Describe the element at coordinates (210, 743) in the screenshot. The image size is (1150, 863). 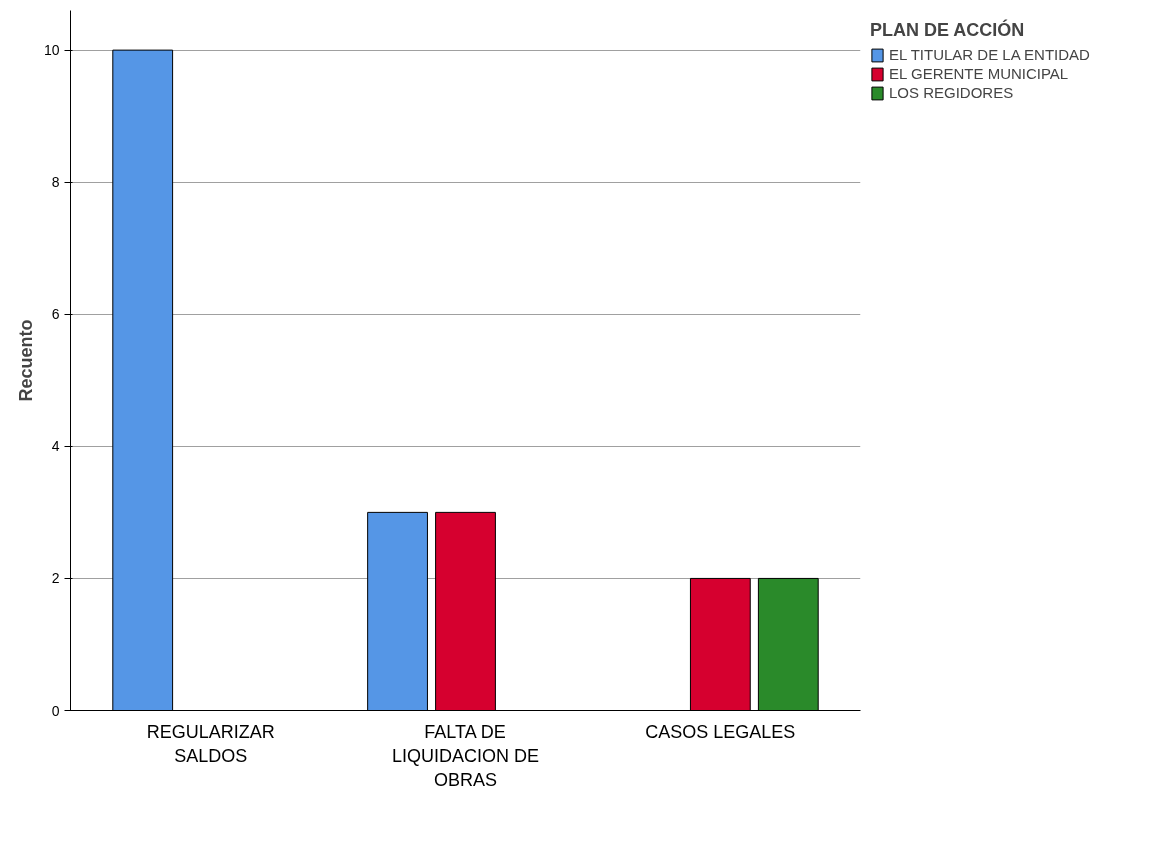
I see `x-tick-label: REGULARIZAR SALDOS` at that location.